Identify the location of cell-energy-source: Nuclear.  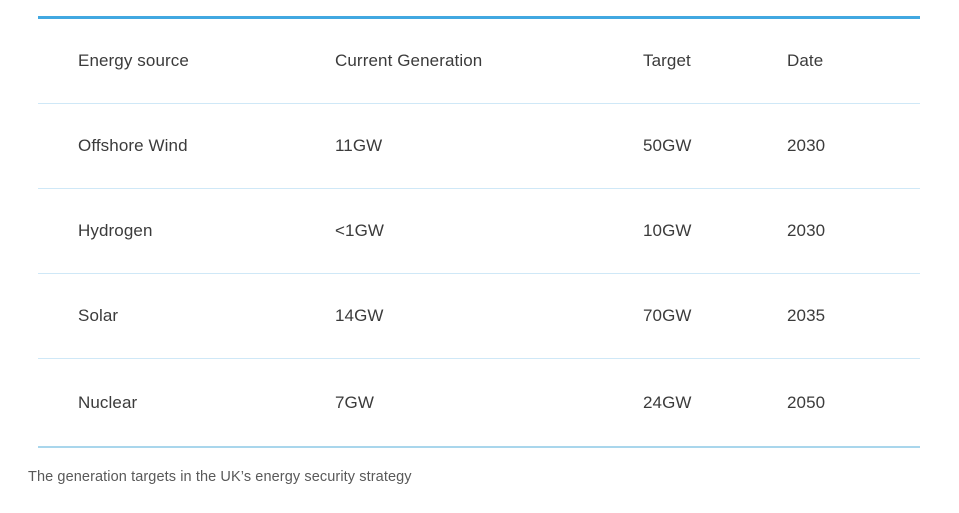
(108, 402).